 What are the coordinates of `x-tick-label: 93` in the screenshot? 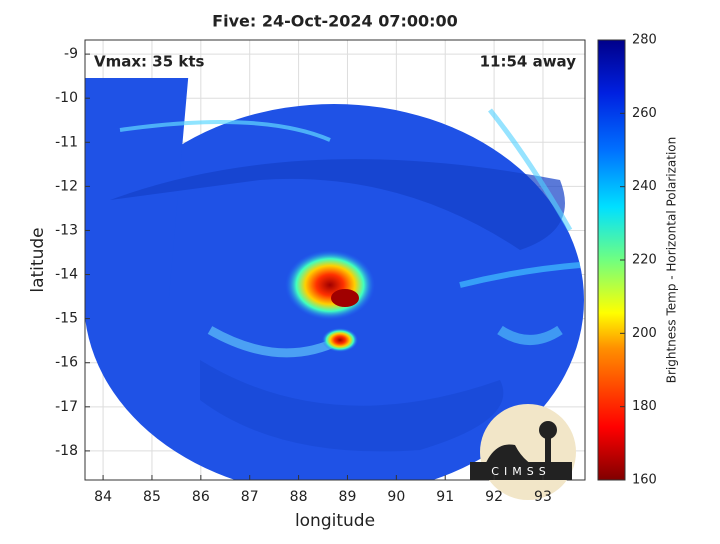 It's located at (543, 497).